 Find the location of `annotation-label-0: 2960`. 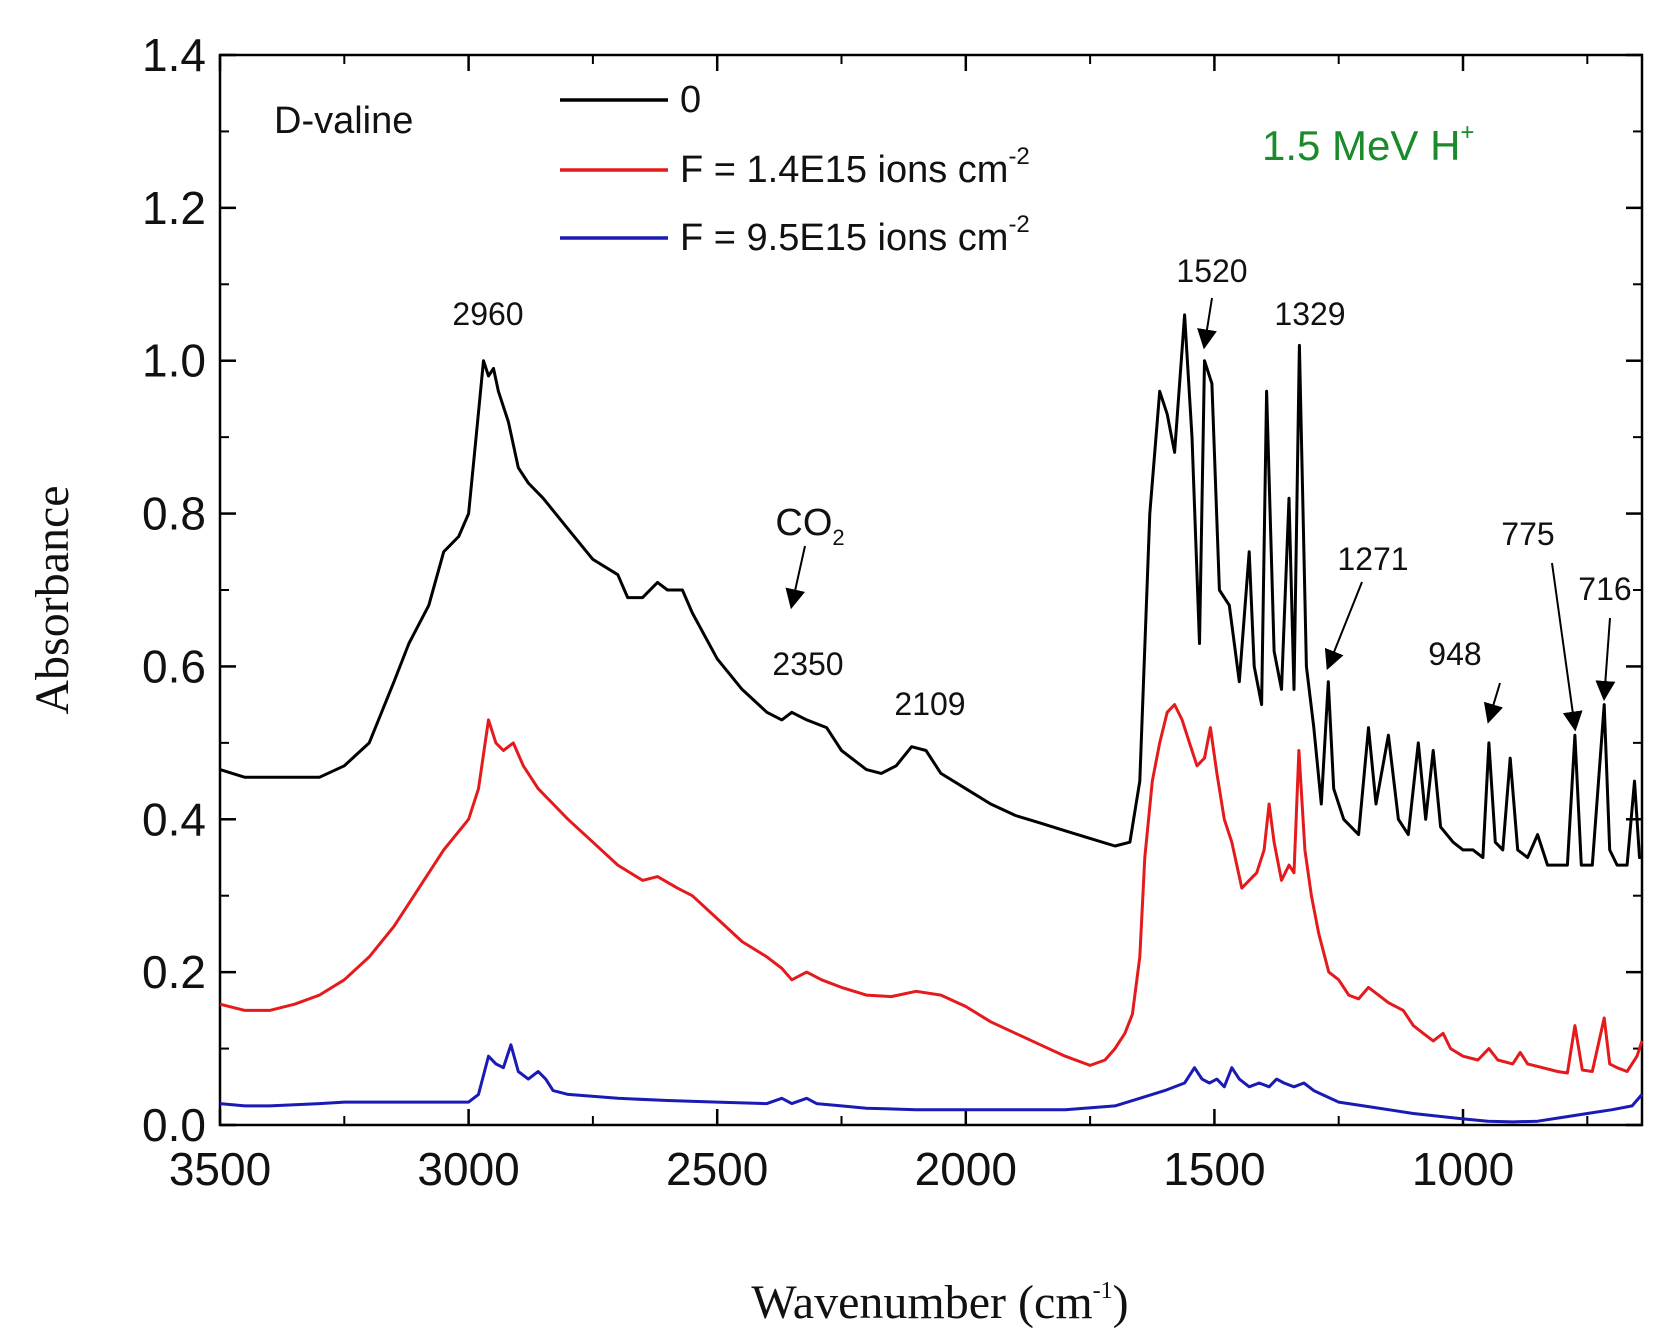

annotation-label-0: 2960 is located at coordinates (487, 314).